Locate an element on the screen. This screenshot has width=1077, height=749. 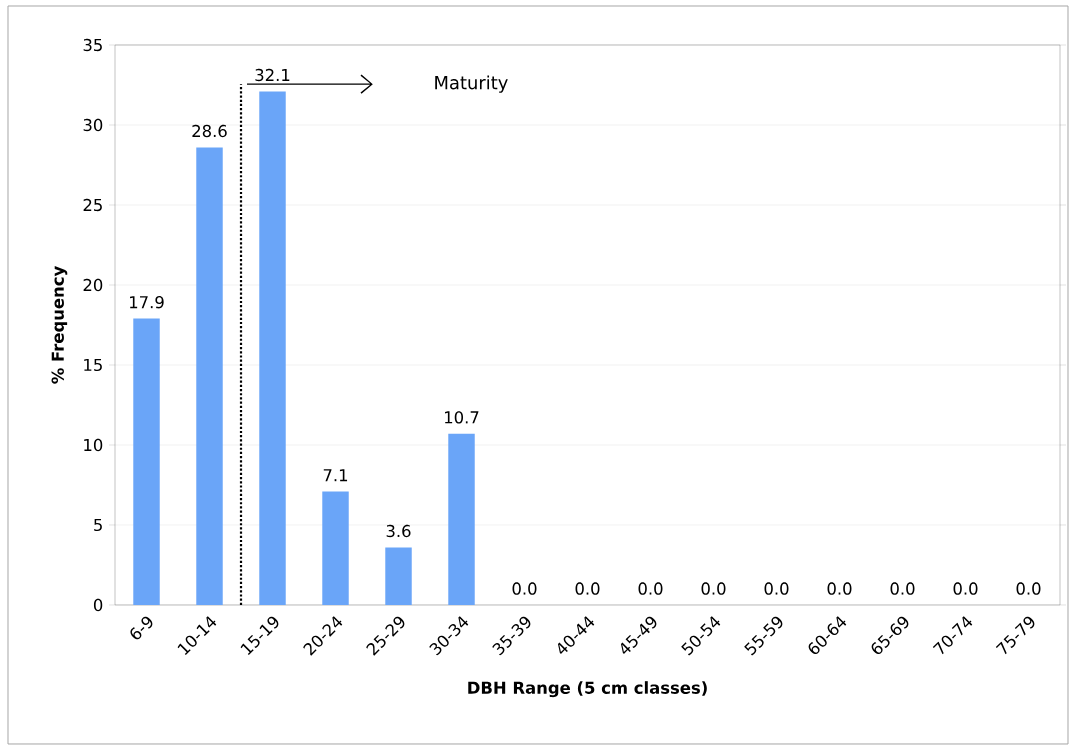
data-label: 10.7 is located at coordinates (462, 417).